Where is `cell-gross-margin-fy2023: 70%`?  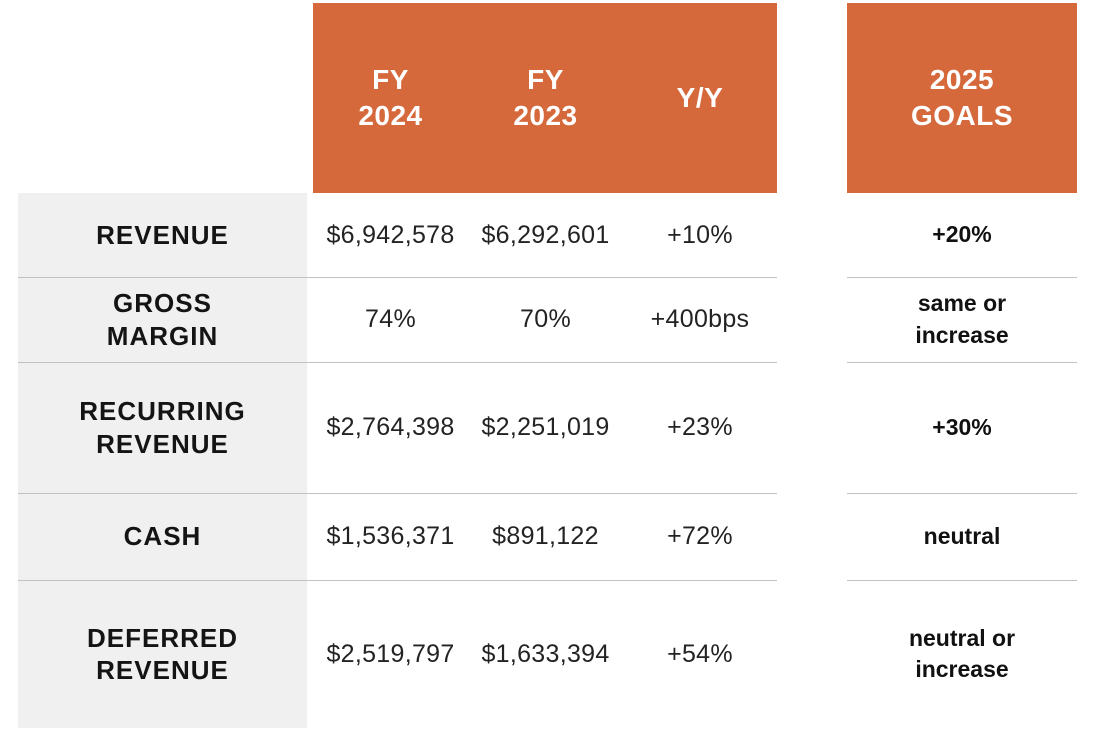
cell-gross-margin-fy2023: 70% is located at coordinates (545, 319).